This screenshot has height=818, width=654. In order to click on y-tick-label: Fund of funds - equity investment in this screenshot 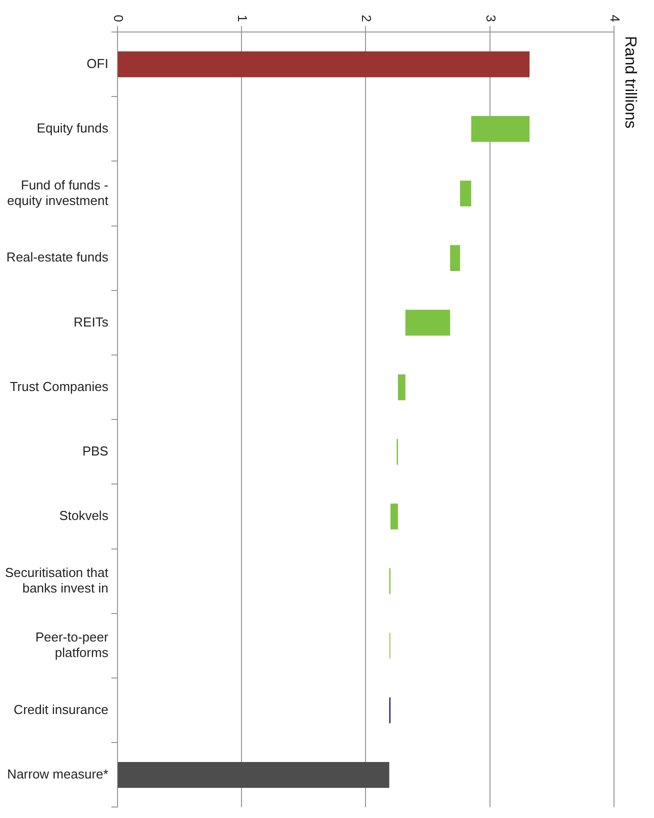, I will do `click(58, 192)`.